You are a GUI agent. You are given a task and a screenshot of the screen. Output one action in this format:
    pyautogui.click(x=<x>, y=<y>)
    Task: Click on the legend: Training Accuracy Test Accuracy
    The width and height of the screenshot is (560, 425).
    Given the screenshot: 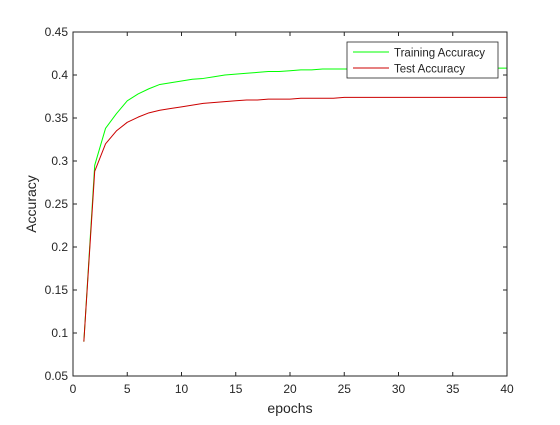 What is the action you would take?
    pyautogui.click(x=422, y=60)
    